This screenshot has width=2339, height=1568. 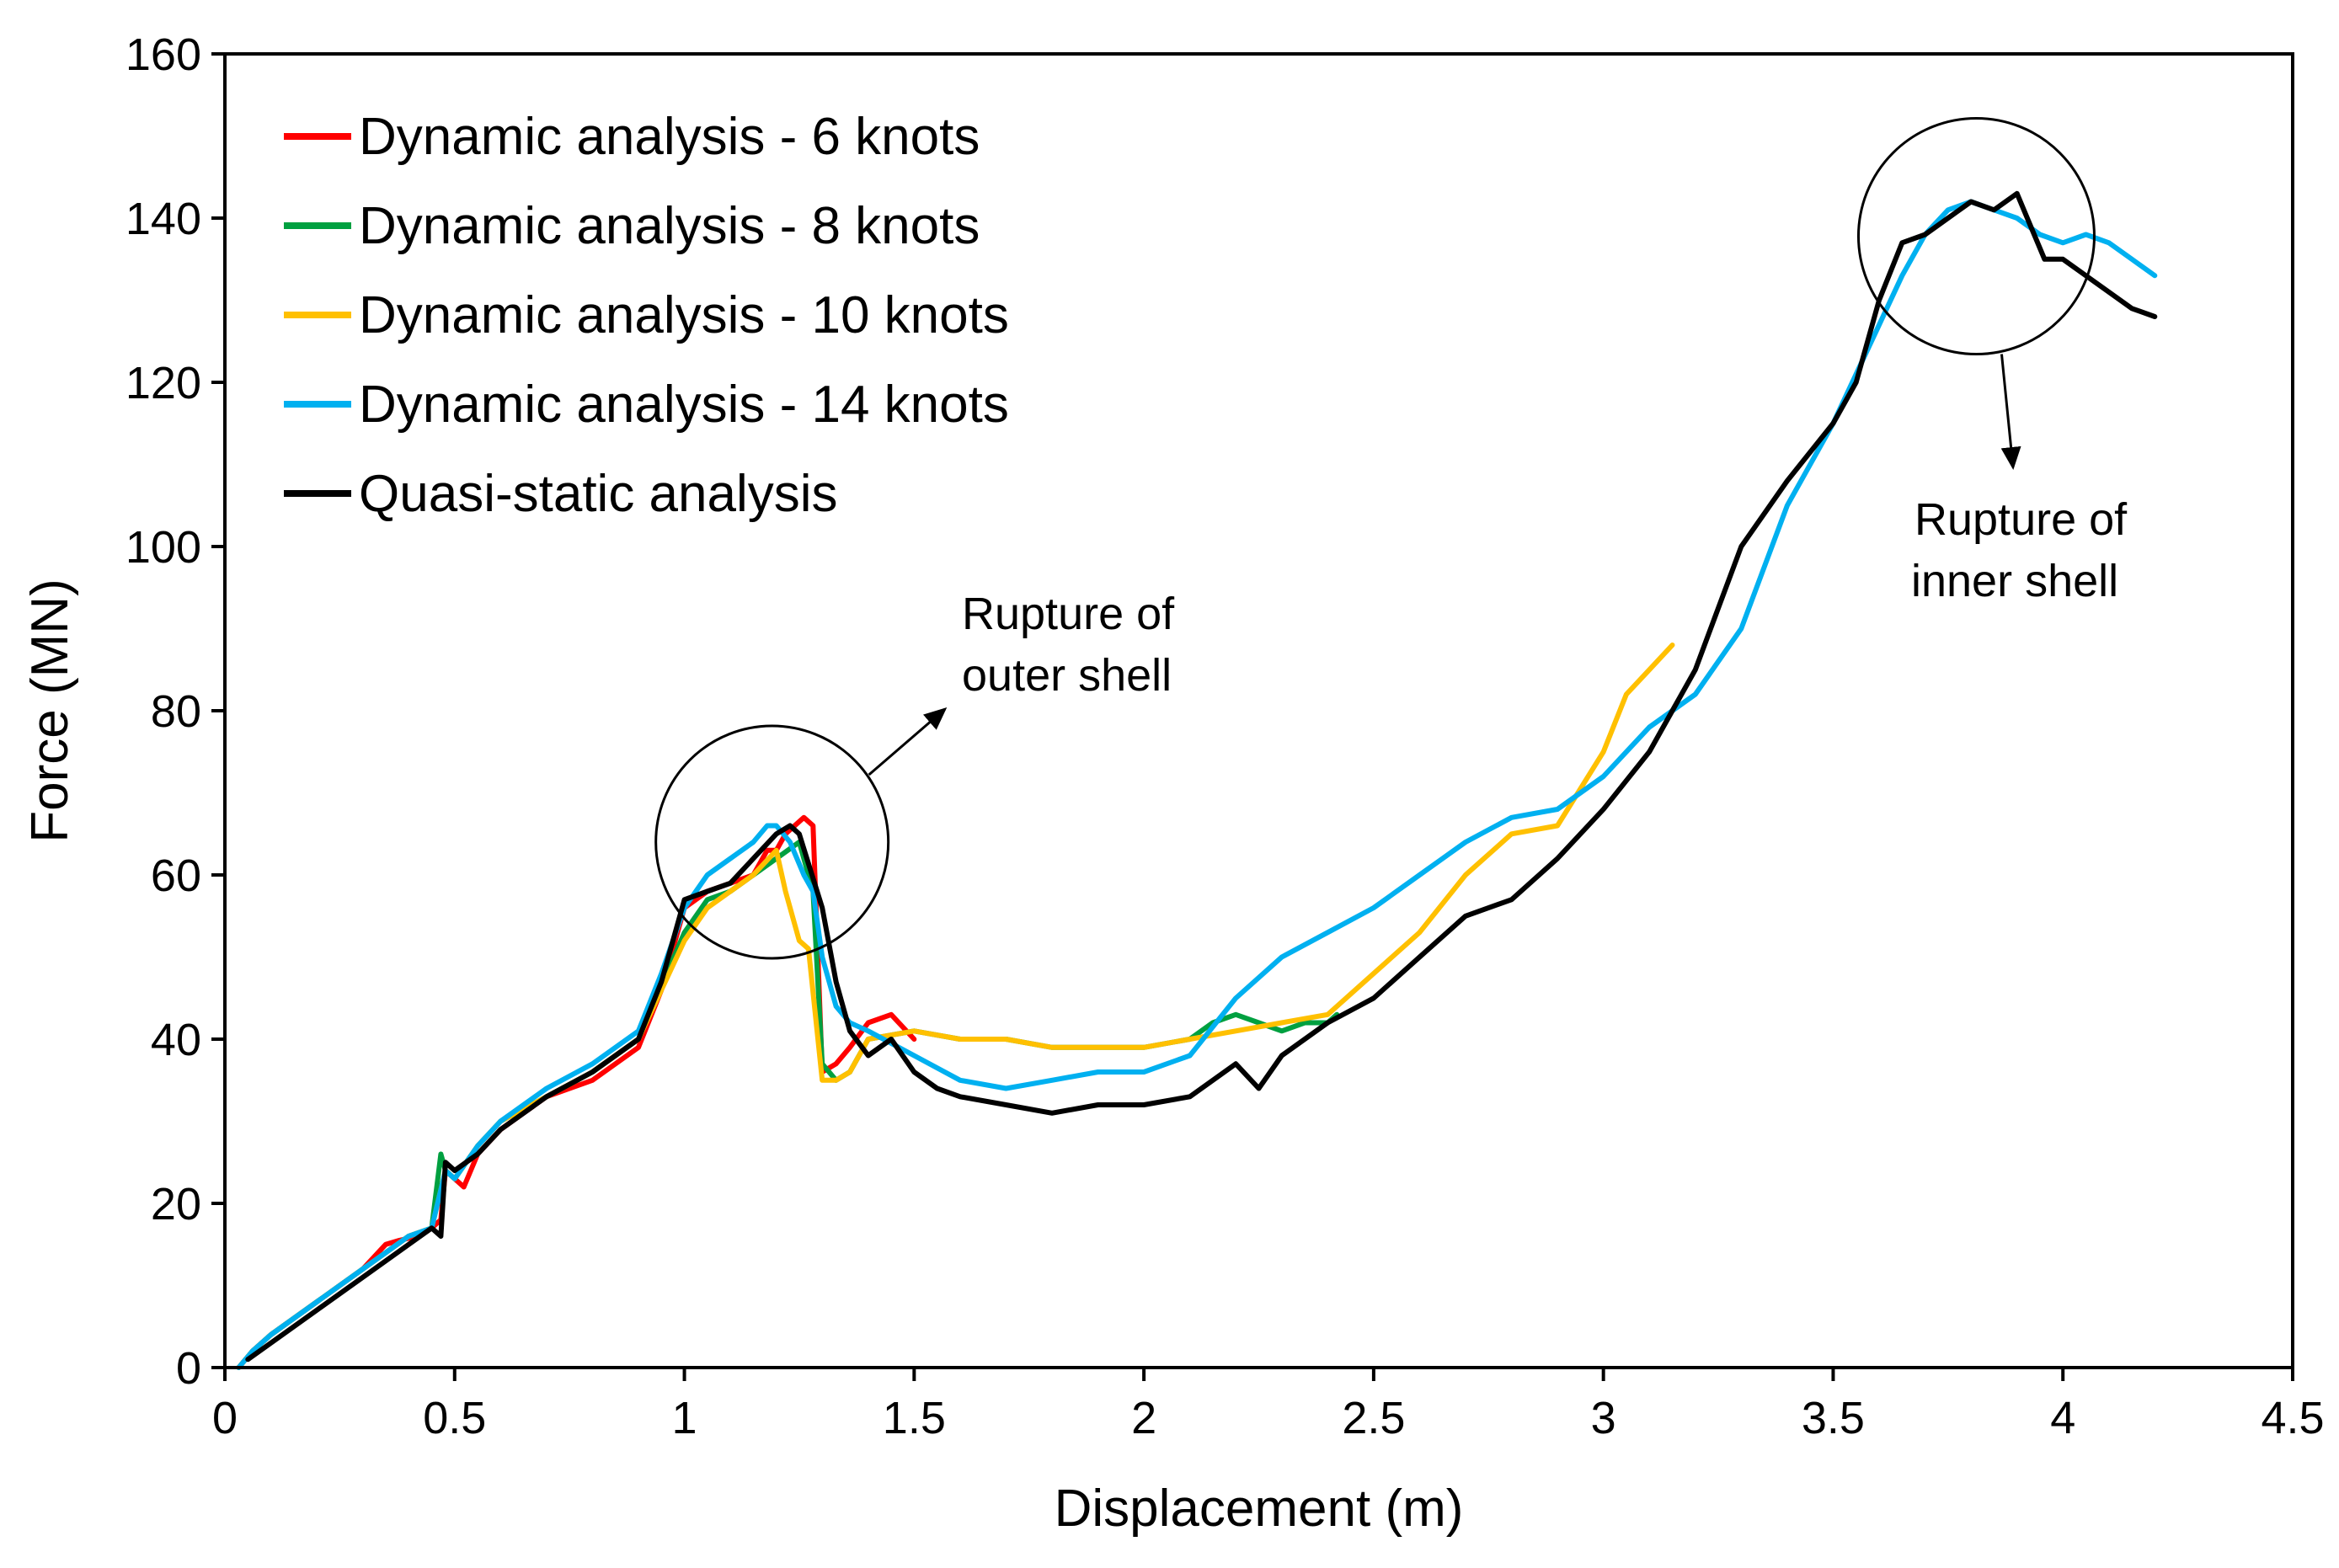 What do you see at coordinates (2014, 581) in the screenshot?
I see `inner-shell-annotation-line2: inner shell` at bounding box center [2014, 581].